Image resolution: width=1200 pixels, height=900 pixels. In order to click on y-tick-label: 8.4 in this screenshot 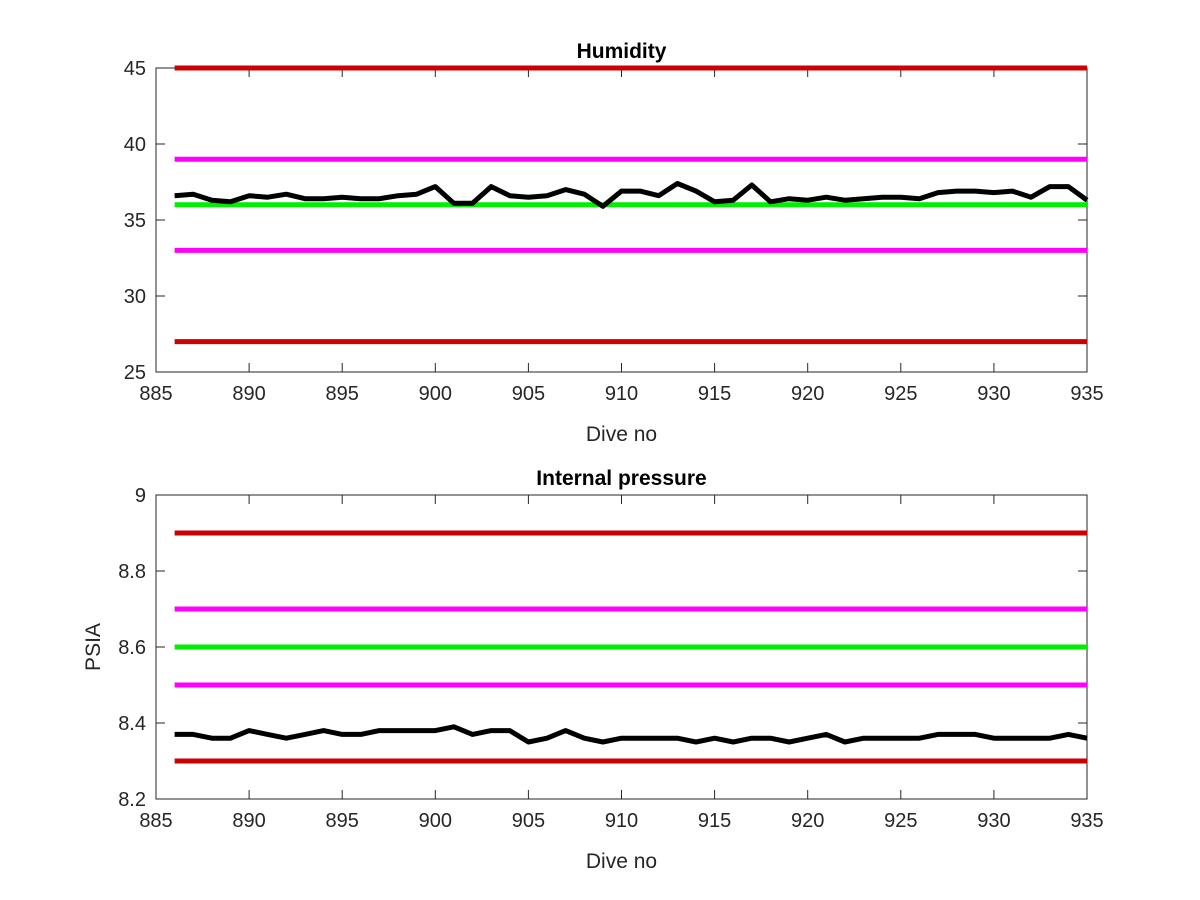, I will do `click(132, 724)`.